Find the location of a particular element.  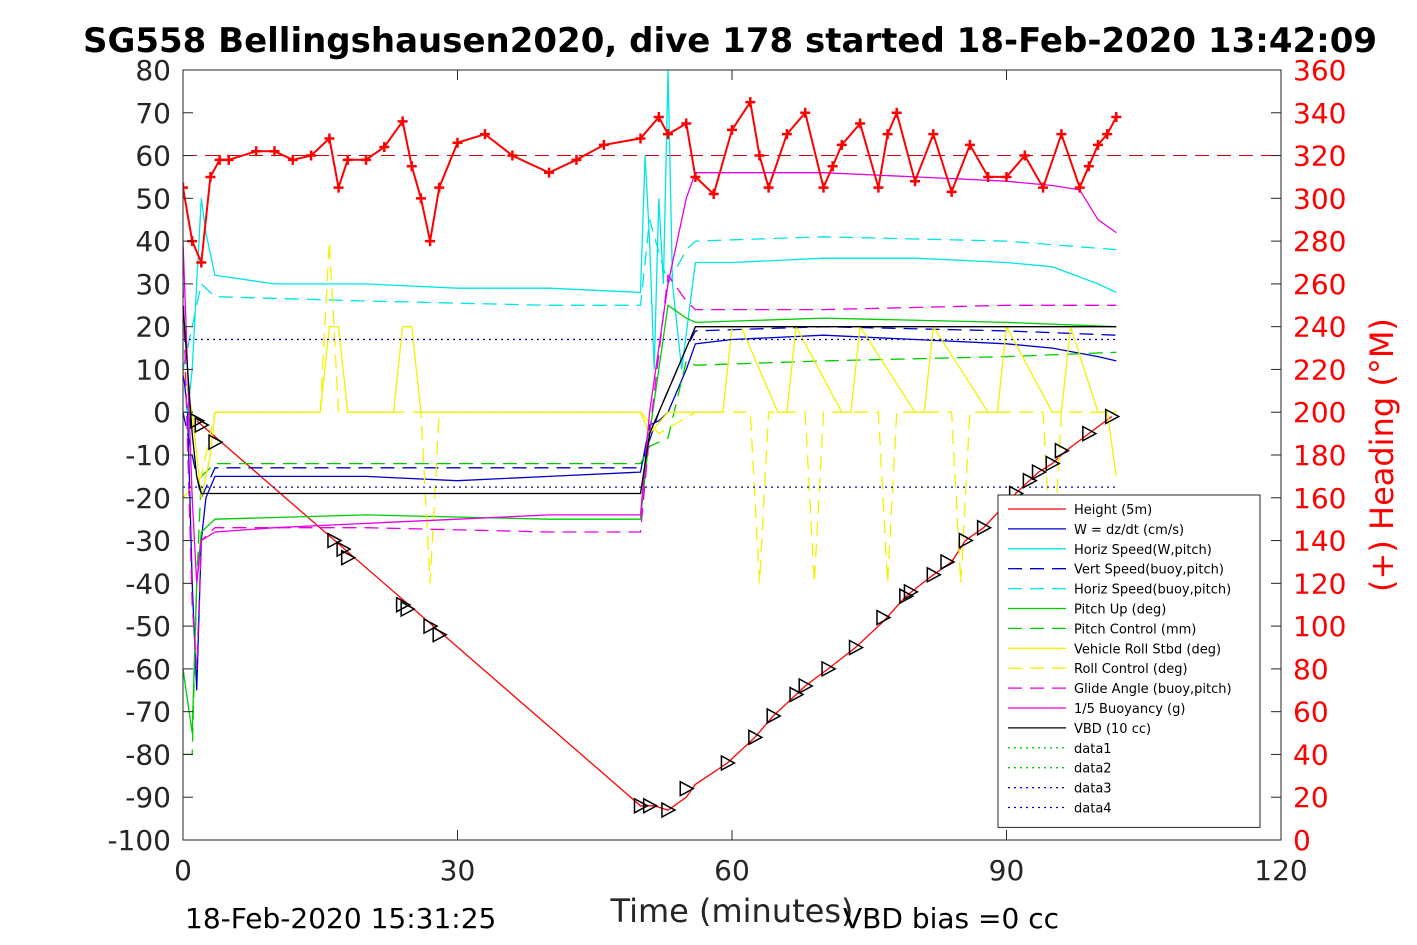

legend-label-glide-angle-buoy-pitch: Glide Angle (buoy,pitch) is located at coordinates (1153, 689).